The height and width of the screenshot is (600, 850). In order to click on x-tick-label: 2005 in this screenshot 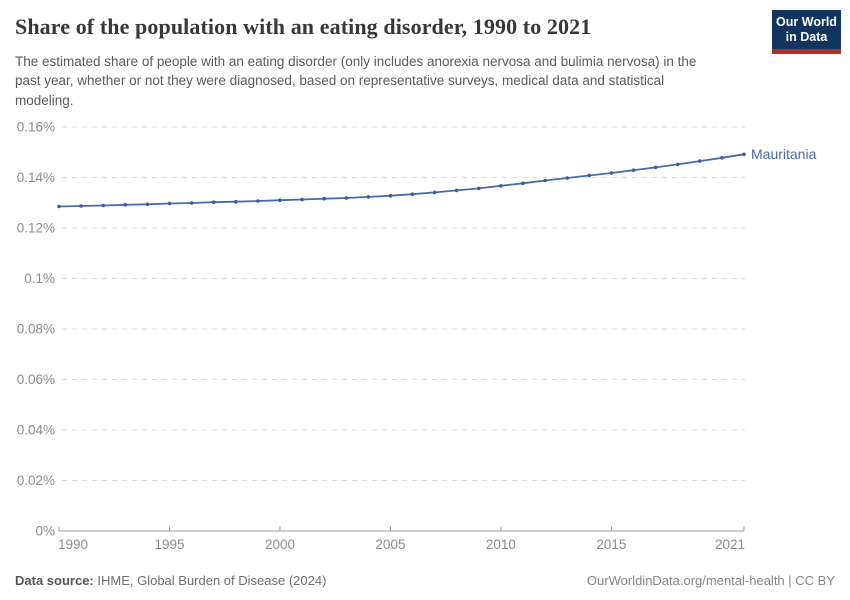, I will do `click(390, 544)`.